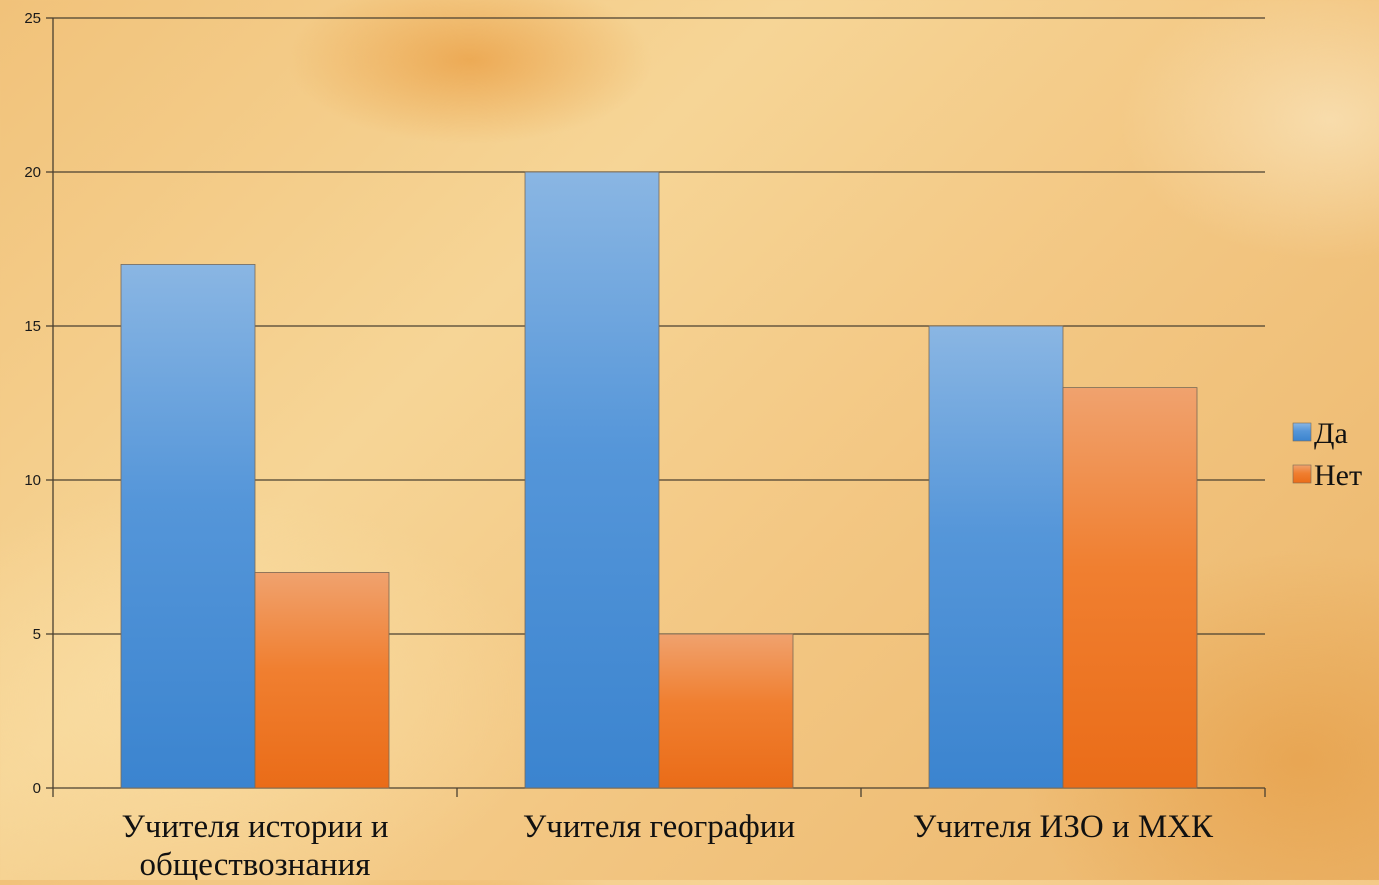 The image size is (1379, 885). Describe the element at coordinates (32, 172) in the screenshot. I see `y-tick-label: 20` at that location.